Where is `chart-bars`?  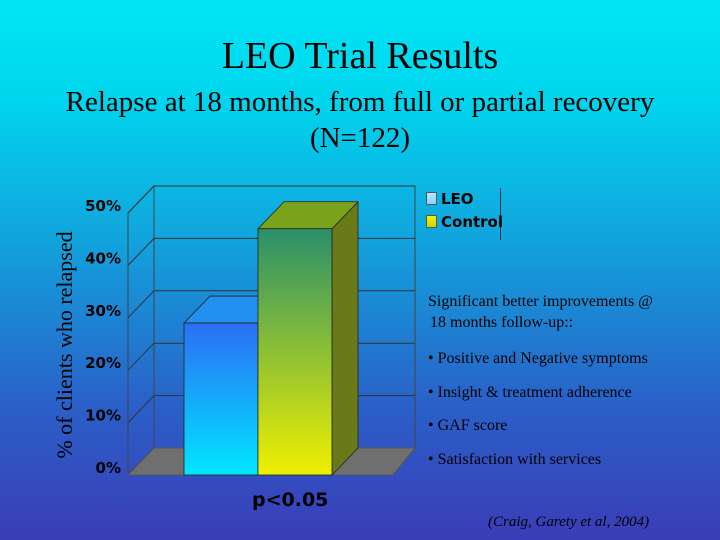 chart-bars is located at coordinates (271, 338).